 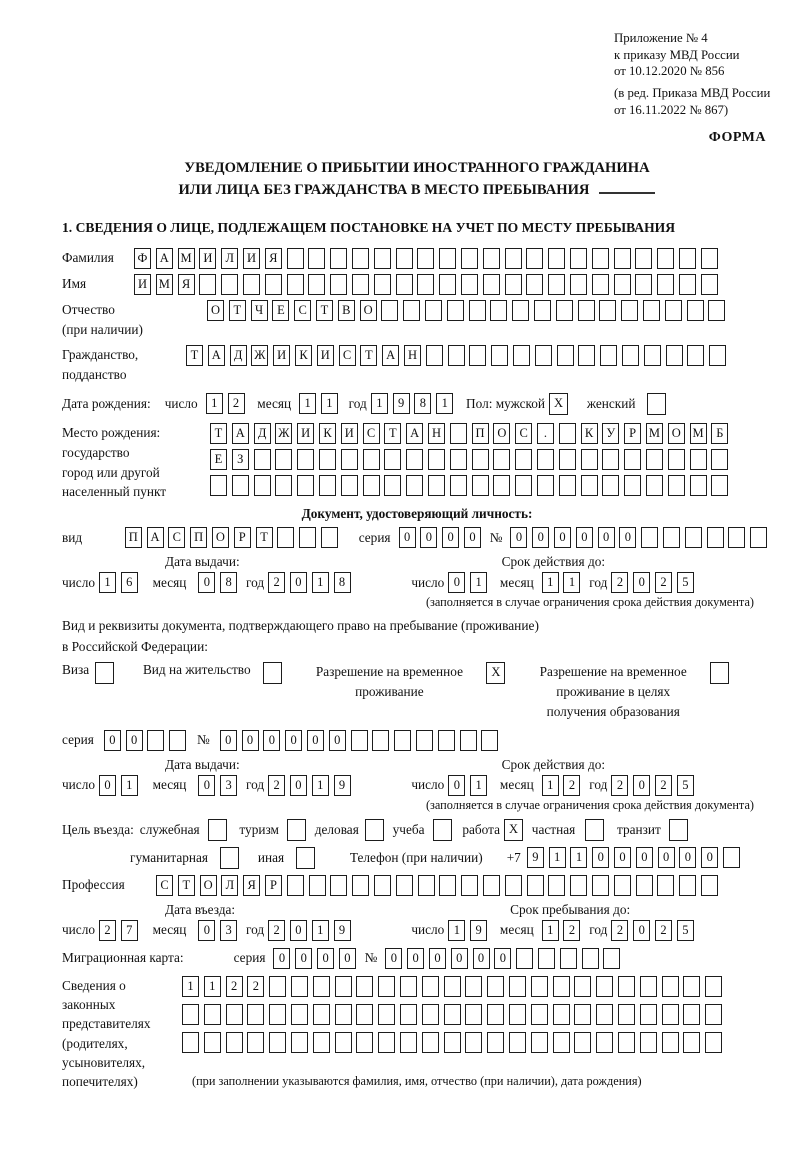 What do you see at coordinates (720, 433) in the screenshot?
I see `char-cell: Б` at bounding box center [720, 433].